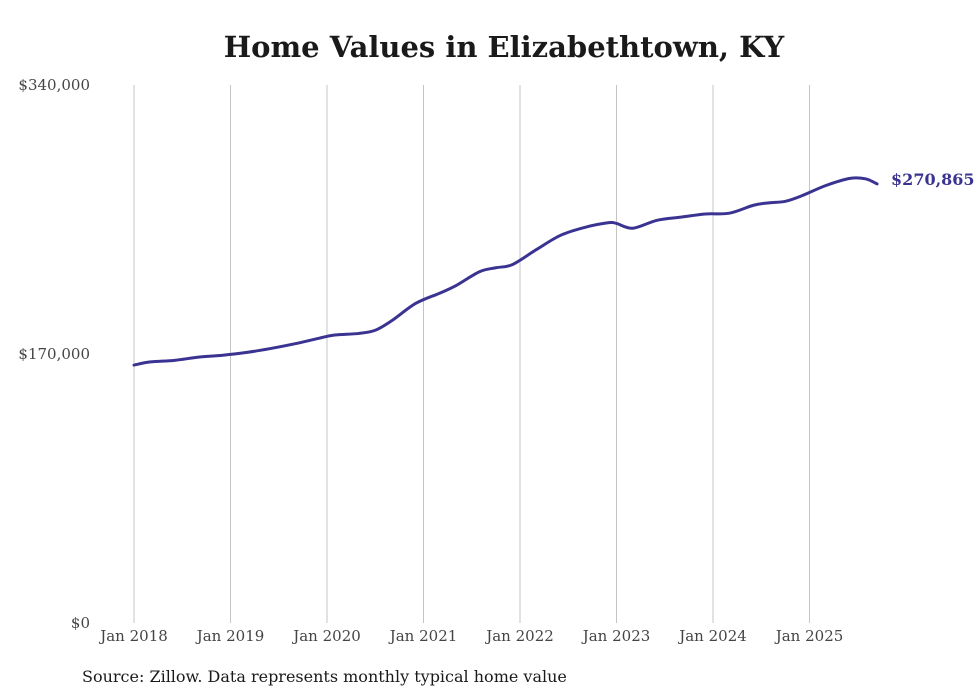  I want to click on y-axis-ticks: $340,000 $170,000 $0, so click(54, 354).